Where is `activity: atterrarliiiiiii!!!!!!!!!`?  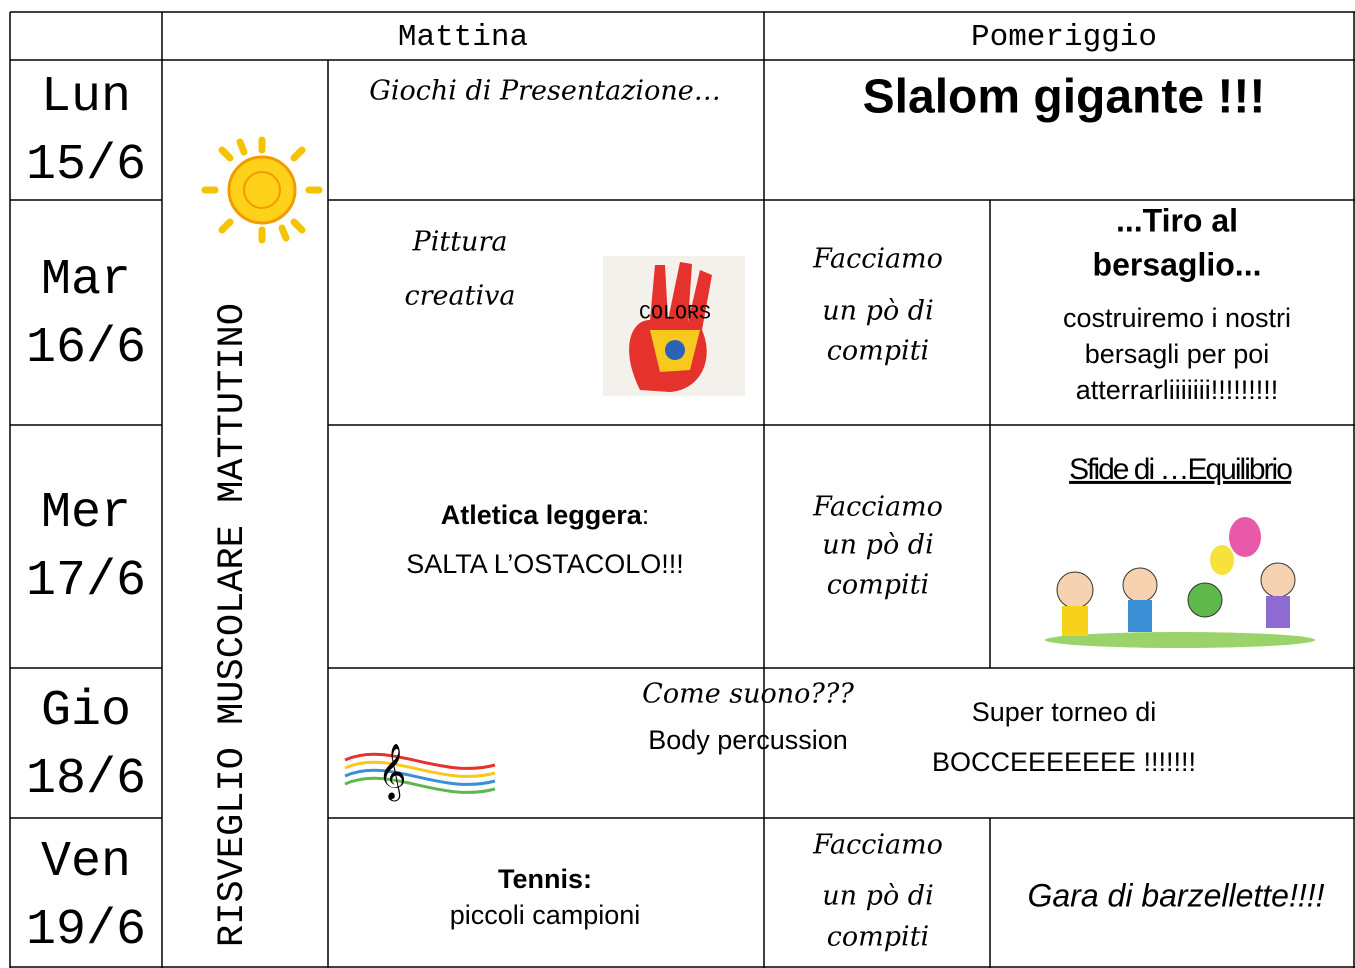 activity: atterrarliiiiiii!!!!!!!!! is located at coordinates (1177, 390).